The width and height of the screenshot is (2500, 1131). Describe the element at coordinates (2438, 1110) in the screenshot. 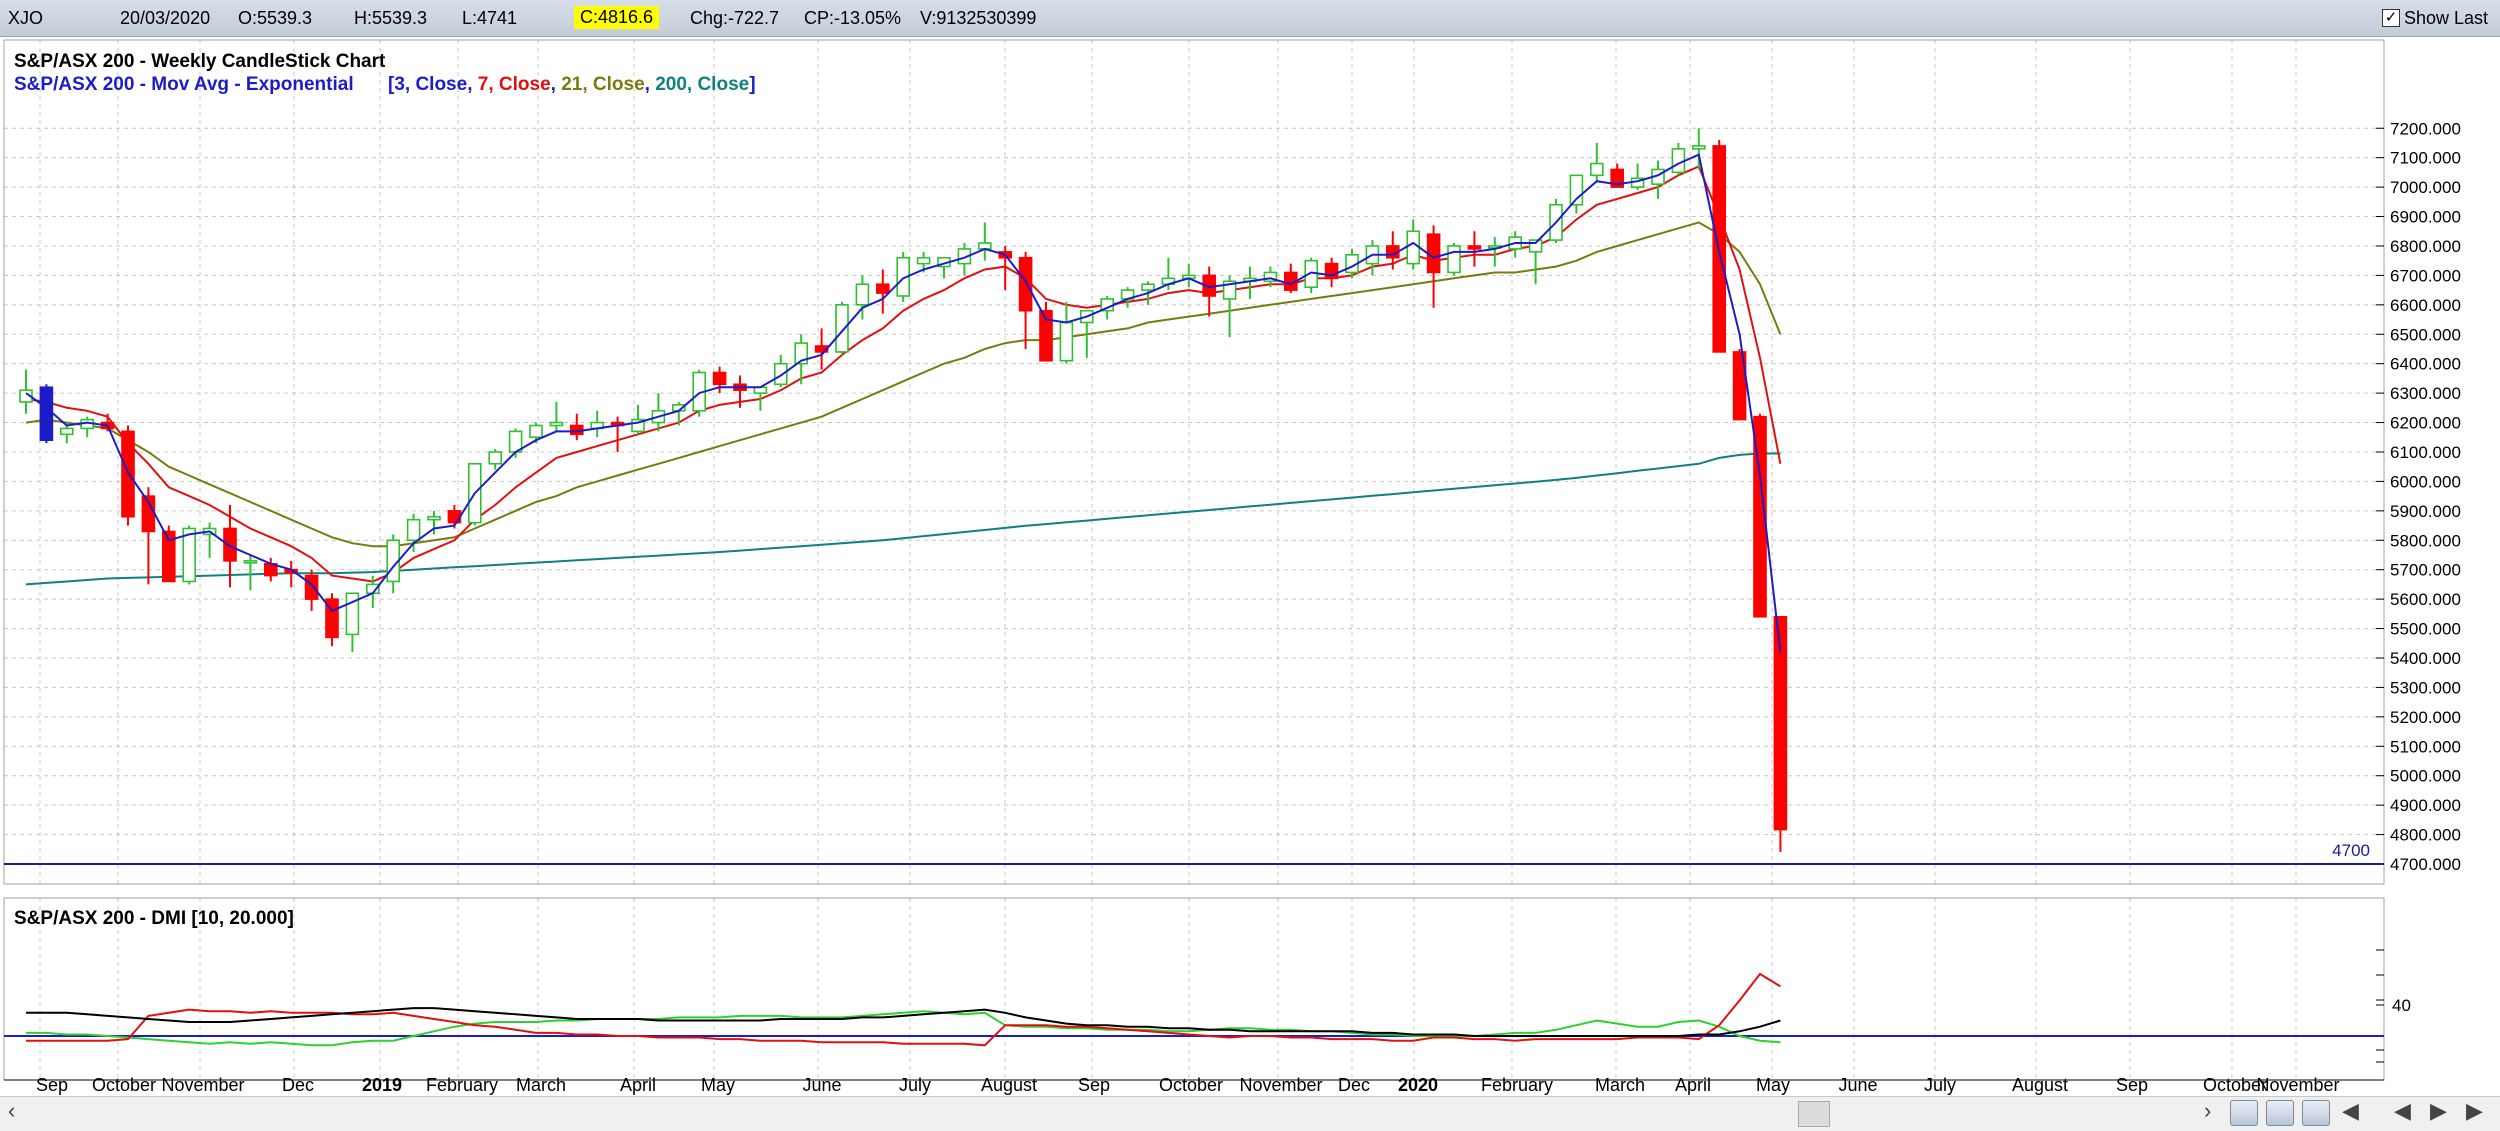

I see `next-page-icon: ▶` at that location.